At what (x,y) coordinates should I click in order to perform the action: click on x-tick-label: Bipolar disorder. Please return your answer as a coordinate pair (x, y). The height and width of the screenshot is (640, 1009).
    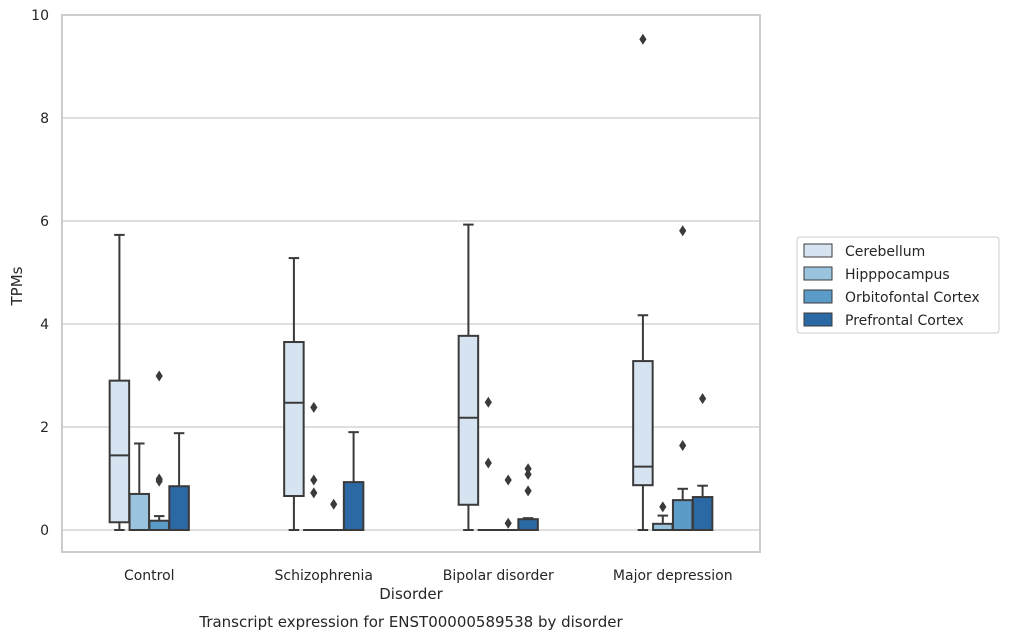
    Looking at the image, I should click on (498, 576).